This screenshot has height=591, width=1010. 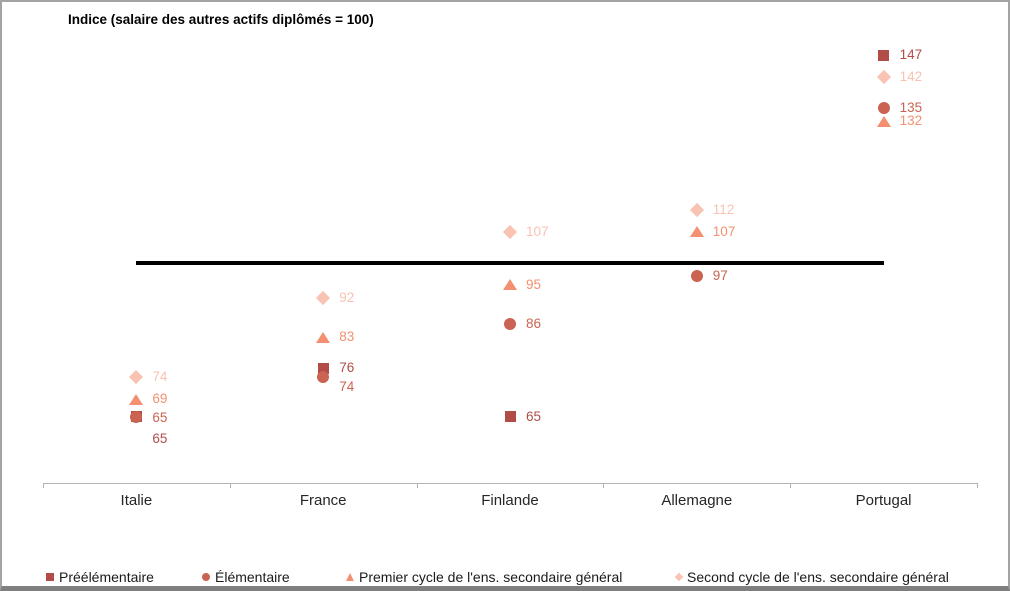 What do you see at coordinates (510, 285) in the screenshot?
I see `marker-triangle-finlande` at bounding box center [510, 285].